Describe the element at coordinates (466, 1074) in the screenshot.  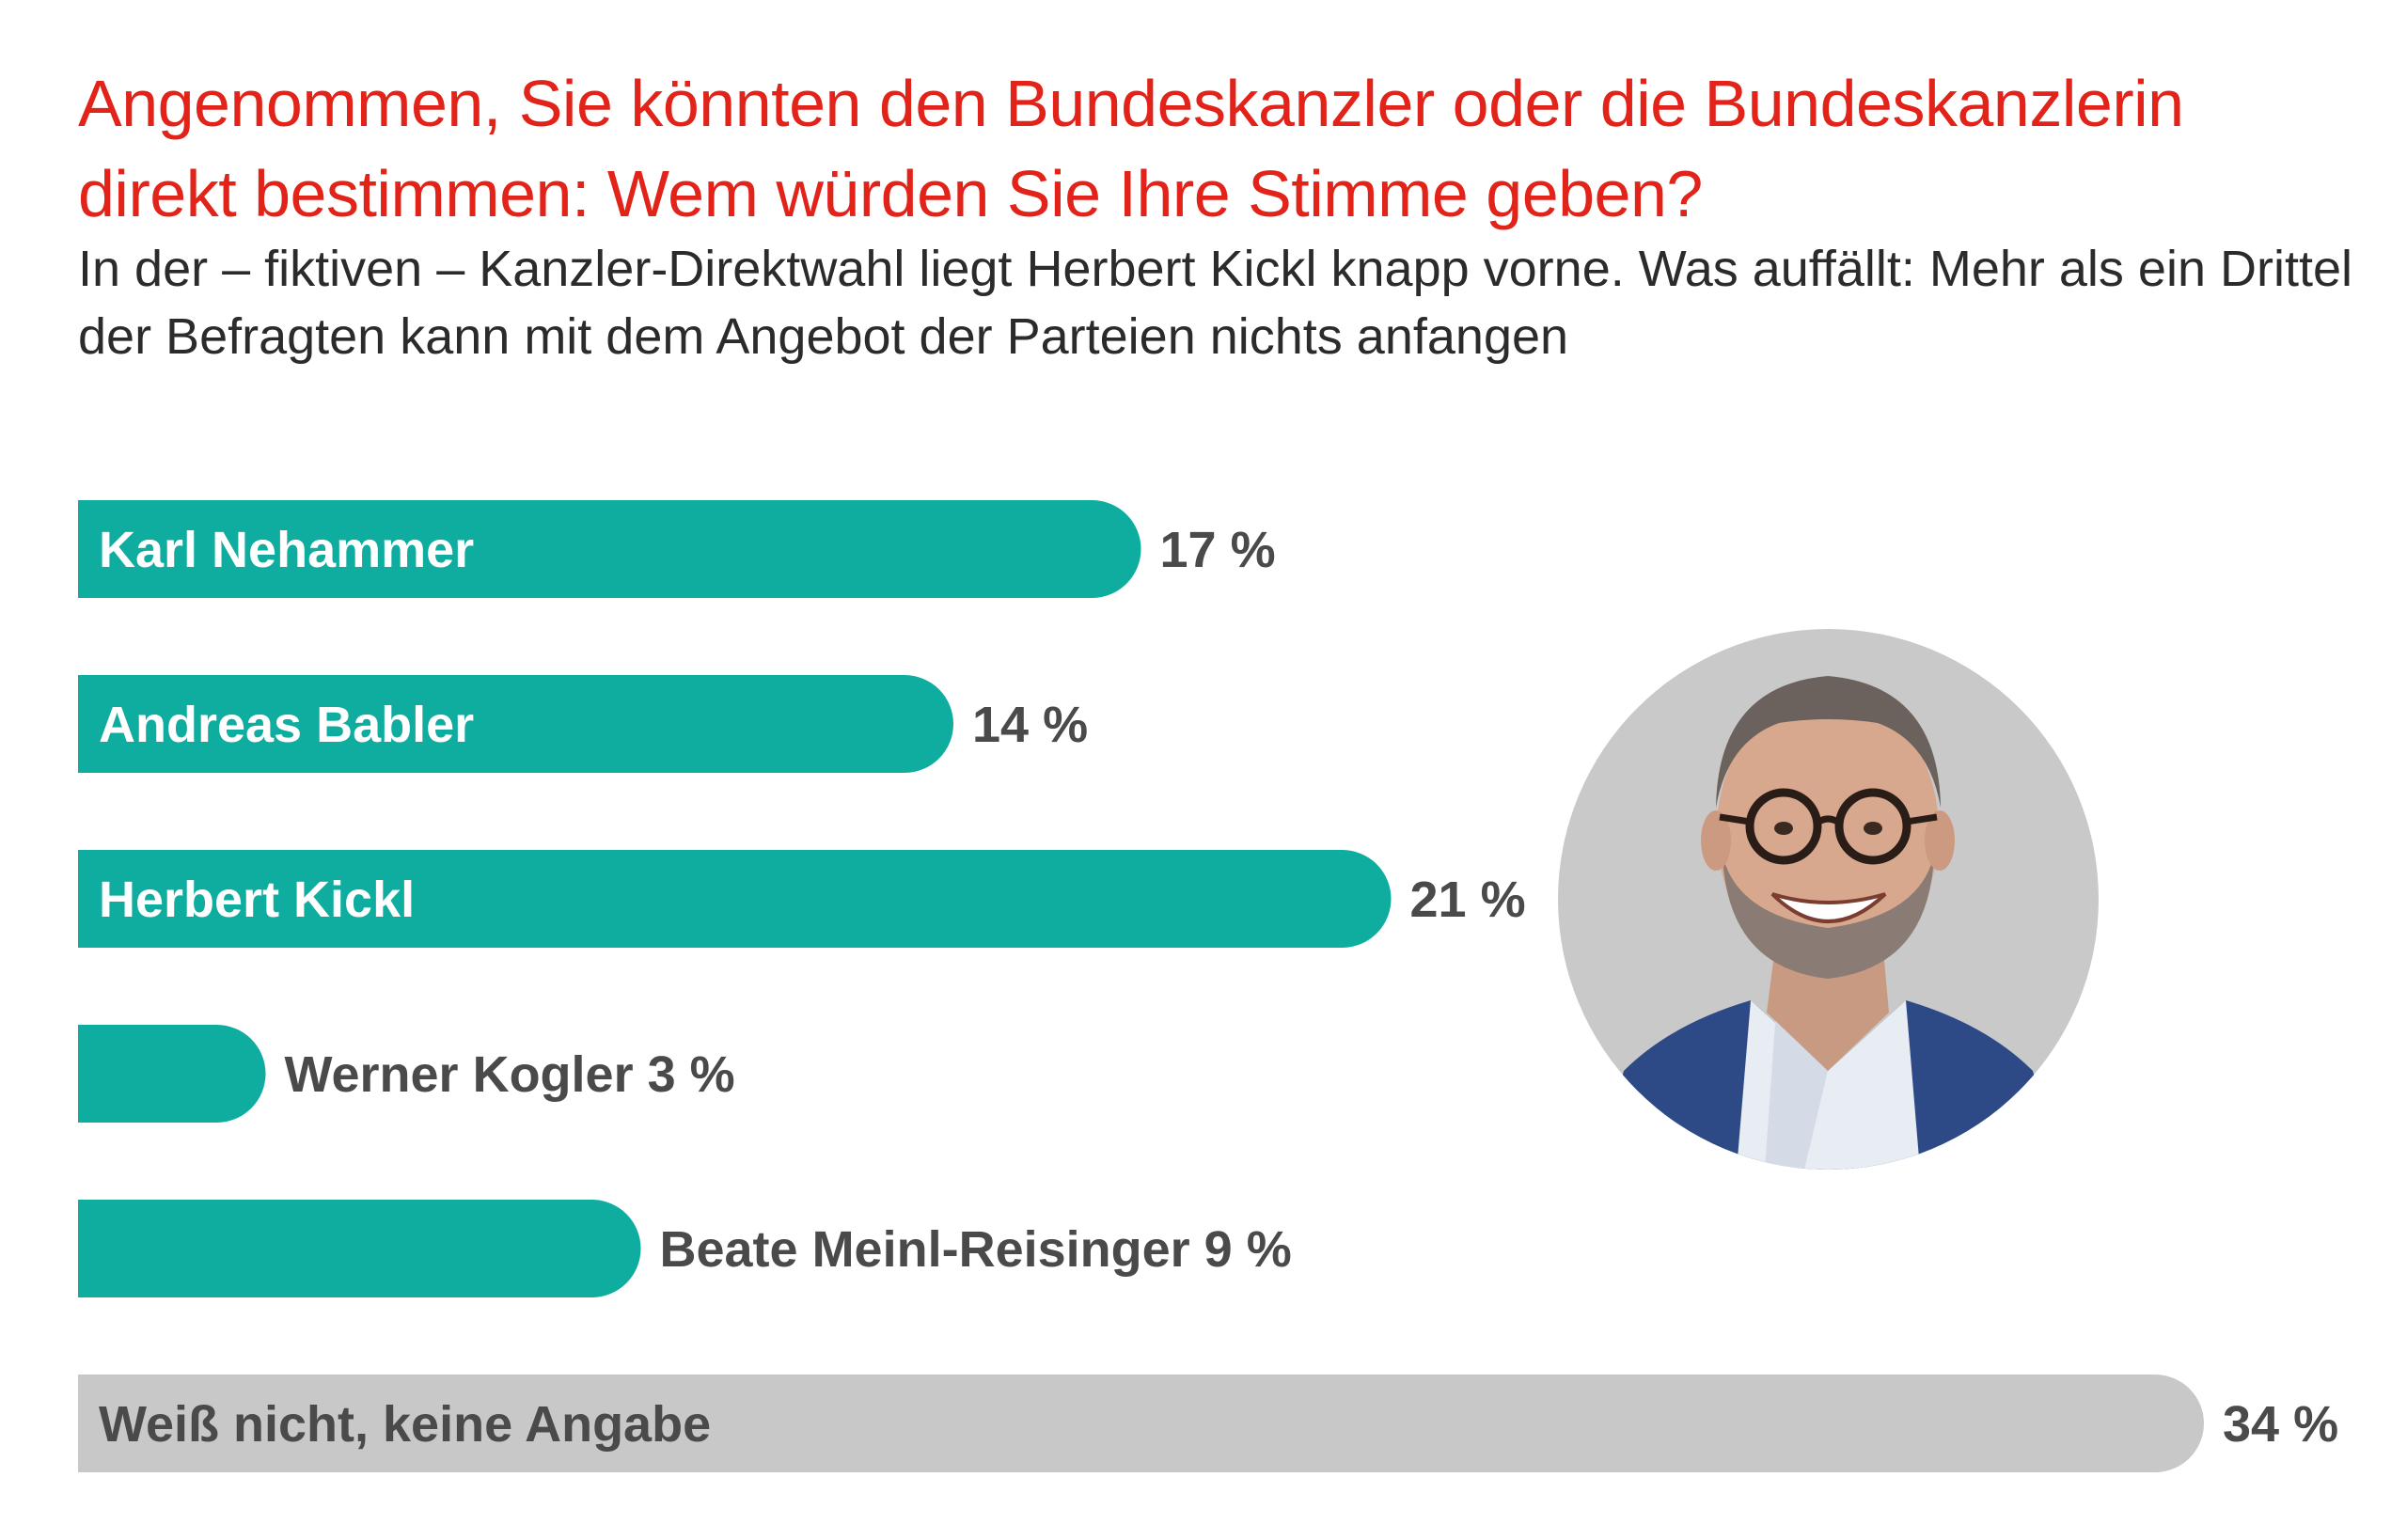
I see `bar-label-werner-kogler: Werner Kogler` at that location.